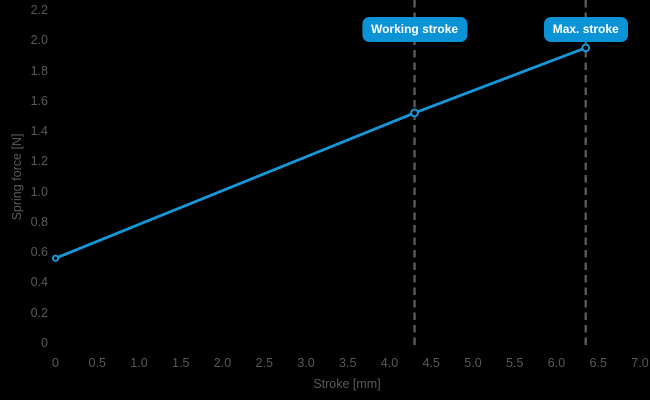  What do you see at coordinates (389, 363) in the screenshot?
I see `x-tick-label-4.0: 4.0` at bounding box center [389, 363].